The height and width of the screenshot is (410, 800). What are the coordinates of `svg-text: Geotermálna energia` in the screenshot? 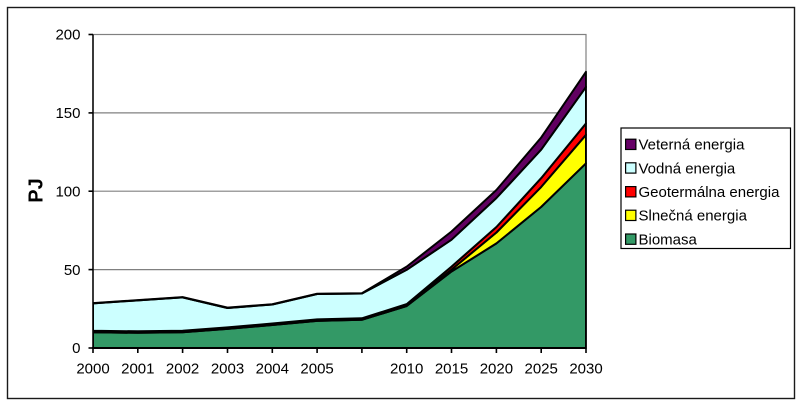 It's located at (710, 192).